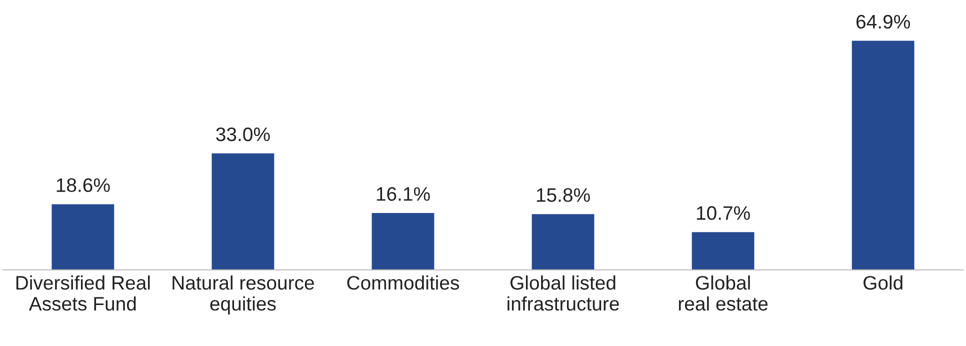 The width and height of the screenshot is (966, 346). I want to click on data-label: 18.6%, so click(83, 185).